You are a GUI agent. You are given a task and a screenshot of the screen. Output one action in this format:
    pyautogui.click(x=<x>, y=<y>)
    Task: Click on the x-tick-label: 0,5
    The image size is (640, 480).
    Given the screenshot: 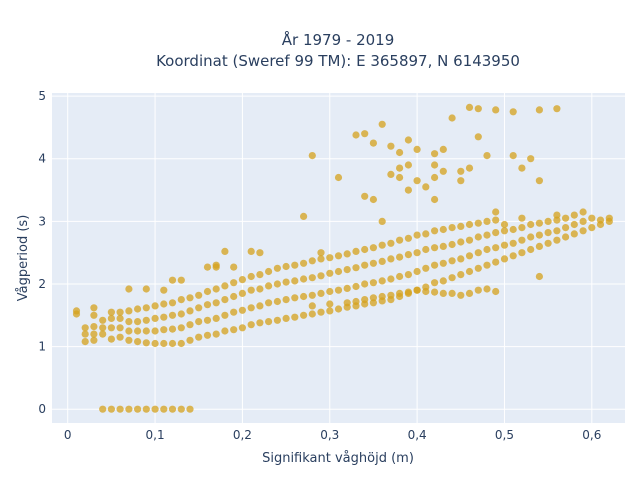 What is the action you would take?
    pyautogui.click(x=504, y=435)
    